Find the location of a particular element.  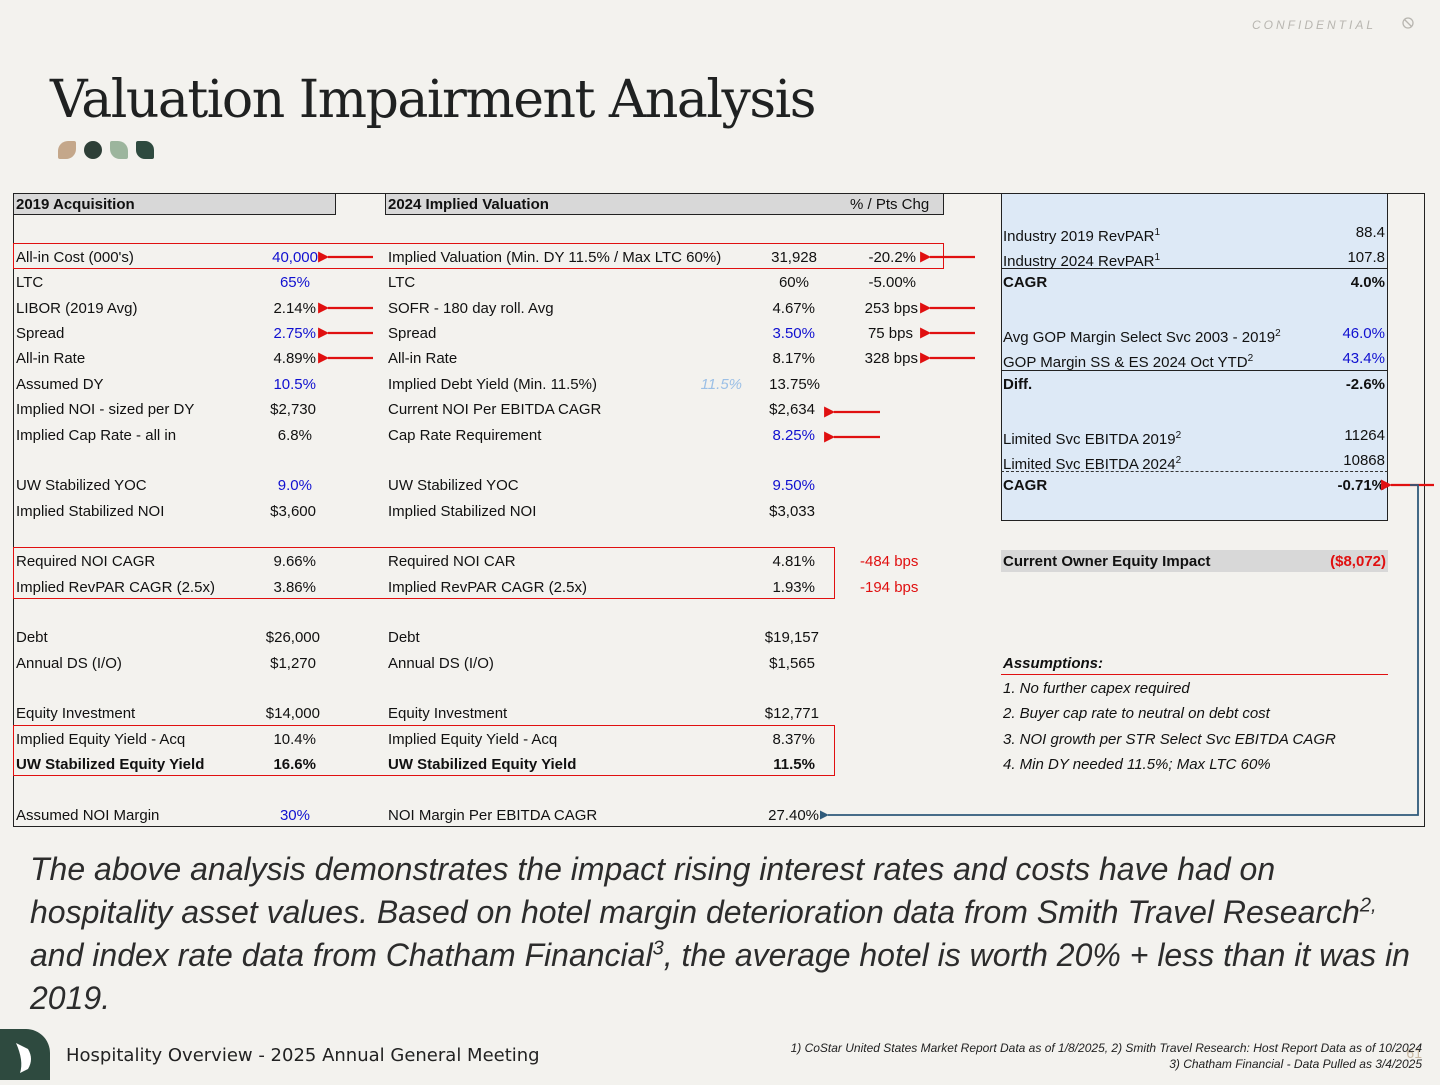

mid-chg-required-noi-car: -484 bps is located at coordinates (889, 561).